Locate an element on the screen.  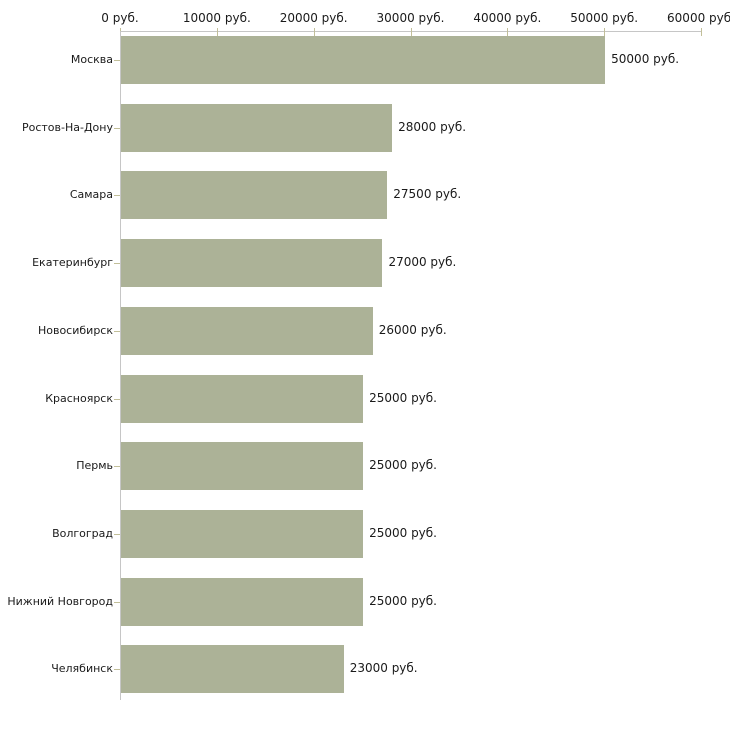
category-label: Нижний Новгород is located at coordinates (60, 601).